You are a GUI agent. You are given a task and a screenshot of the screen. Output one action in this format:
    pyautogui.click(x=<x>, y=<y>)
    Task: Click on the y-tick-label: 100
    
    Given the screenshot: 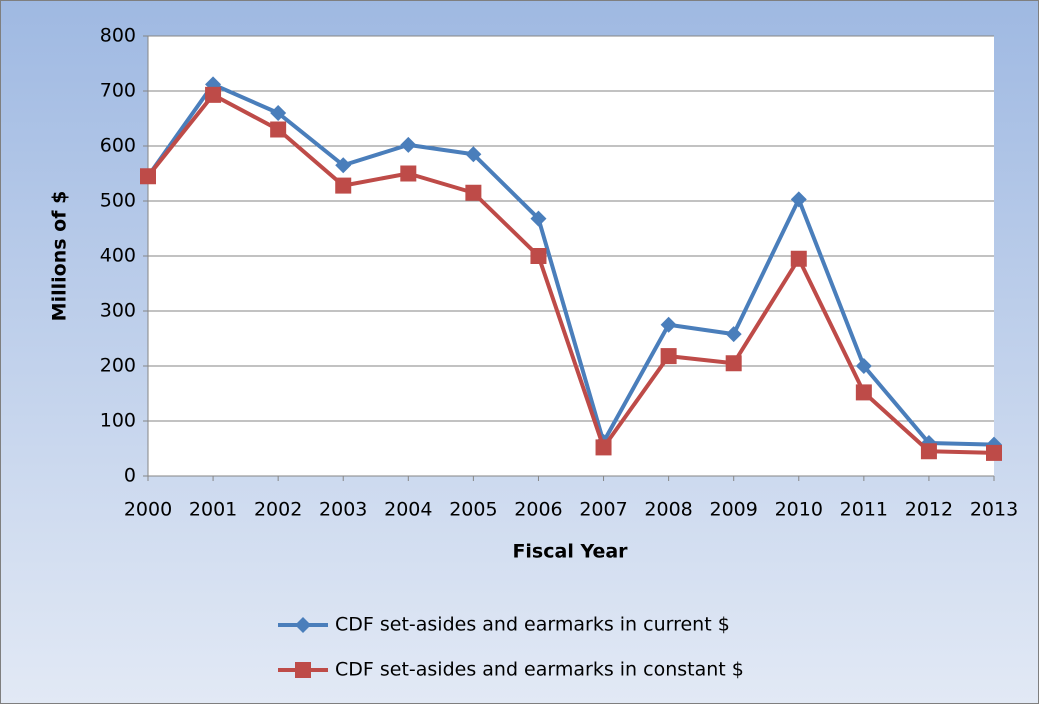 What is the action you would take?
    pyautogui.click(x=118, y=421)
    